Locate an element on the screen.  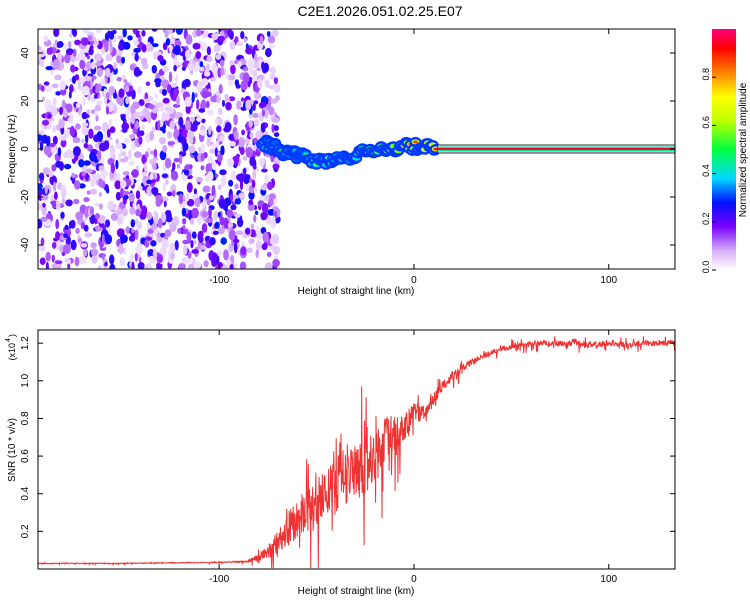
colorbar-tick-label: 0.0 is located at coordinates (706, 267).